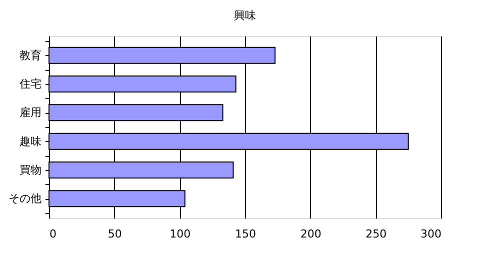 The image size is (480, 267). I want to click on y-tick-label: 住宅, so click(31, 84).